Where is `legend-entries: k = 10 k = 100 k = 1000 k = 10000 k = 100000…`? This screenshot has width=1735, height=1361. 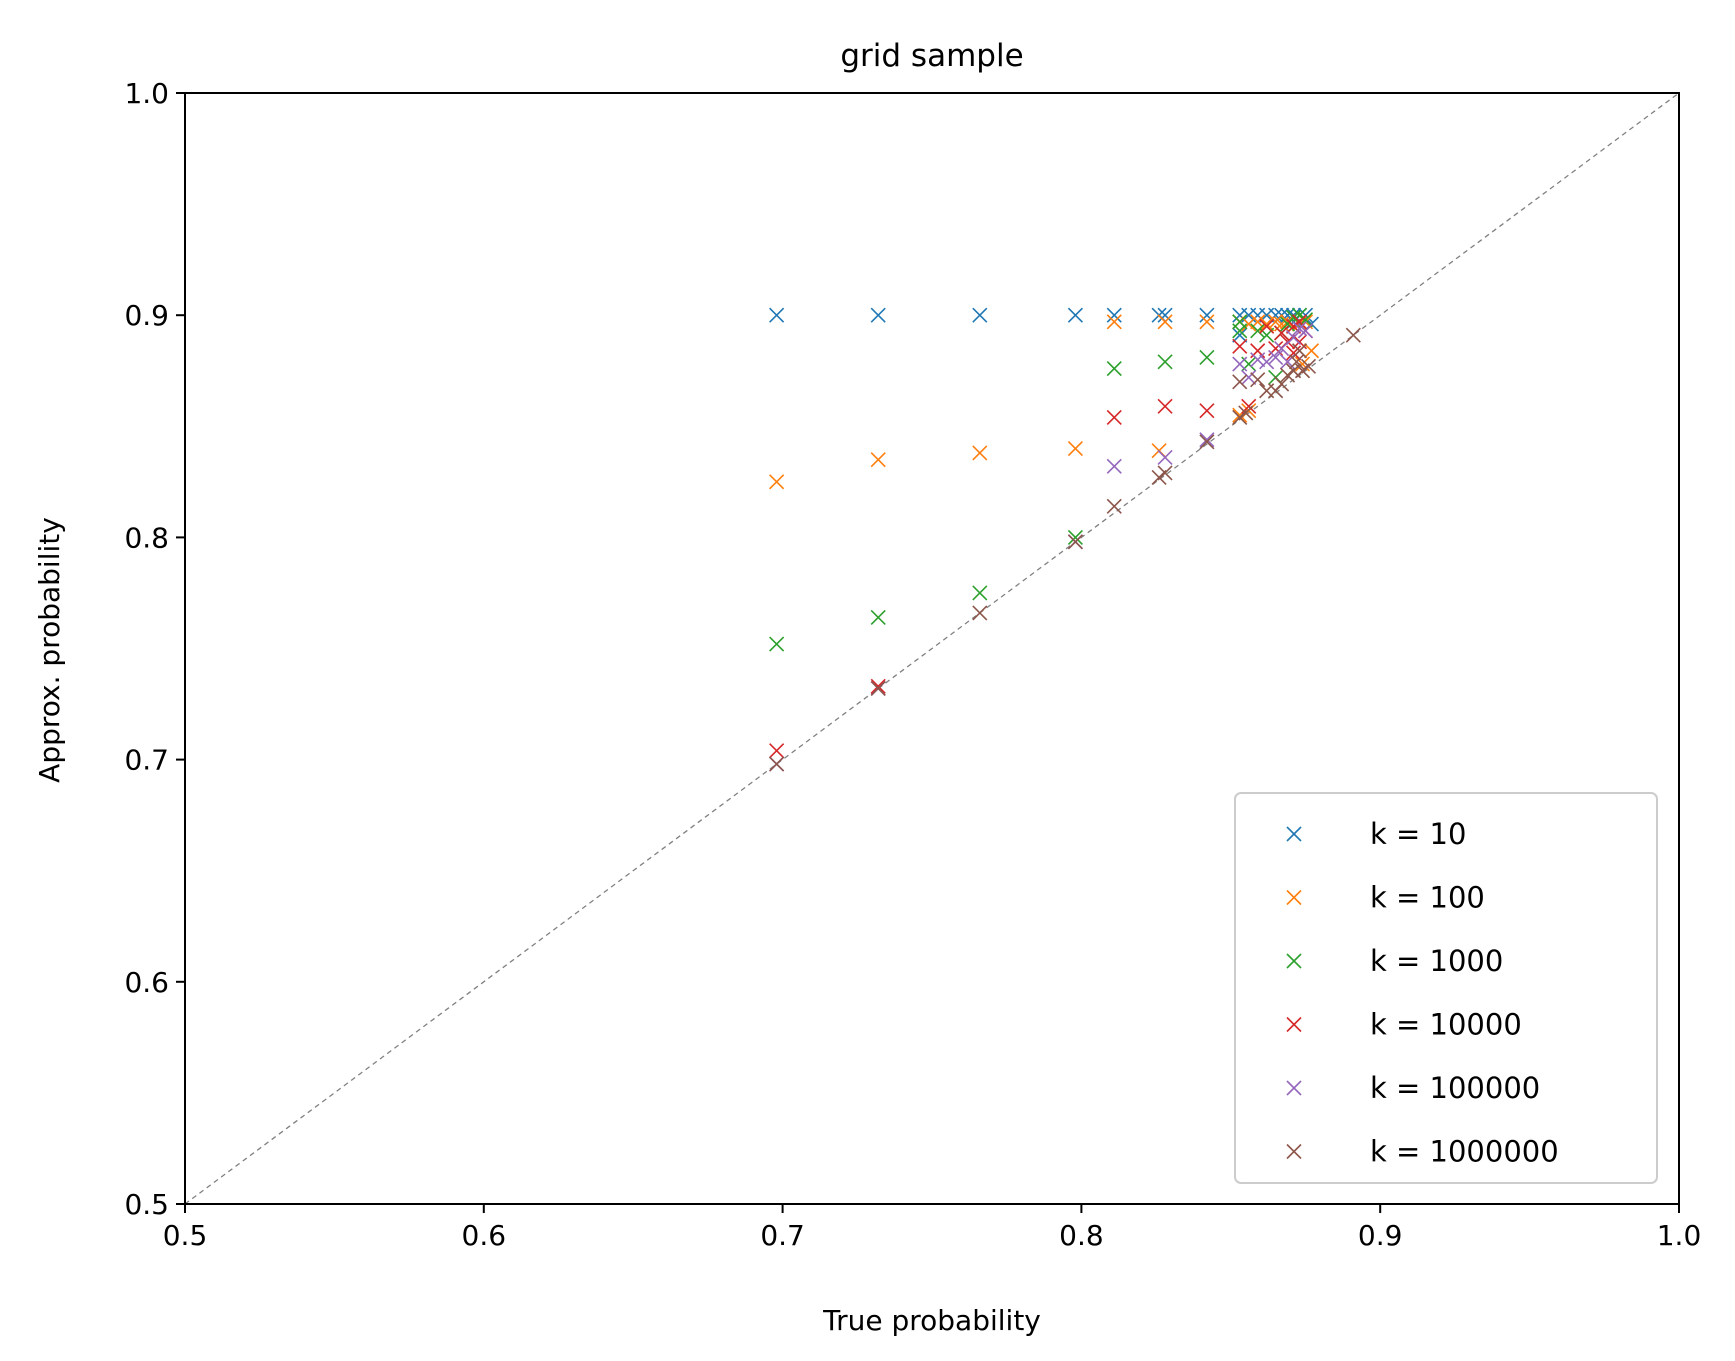
legend-entries: k = 10 k = 100 k = 1000 k = 10000 k = 100000… is located at coordinates (1422, 993).